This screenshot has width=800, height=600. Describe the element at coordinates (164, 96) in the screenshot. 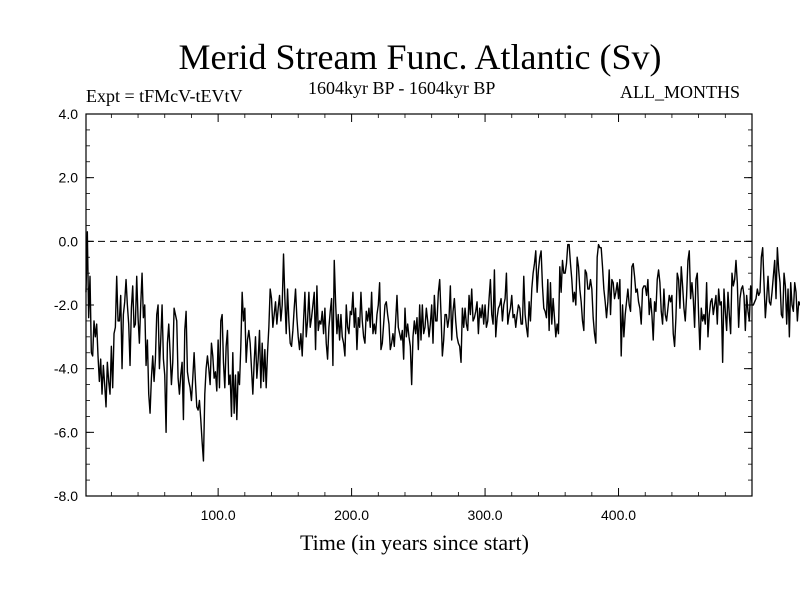

I see `experiment-label: Expt = tFMcV-tEVtV` at that location.